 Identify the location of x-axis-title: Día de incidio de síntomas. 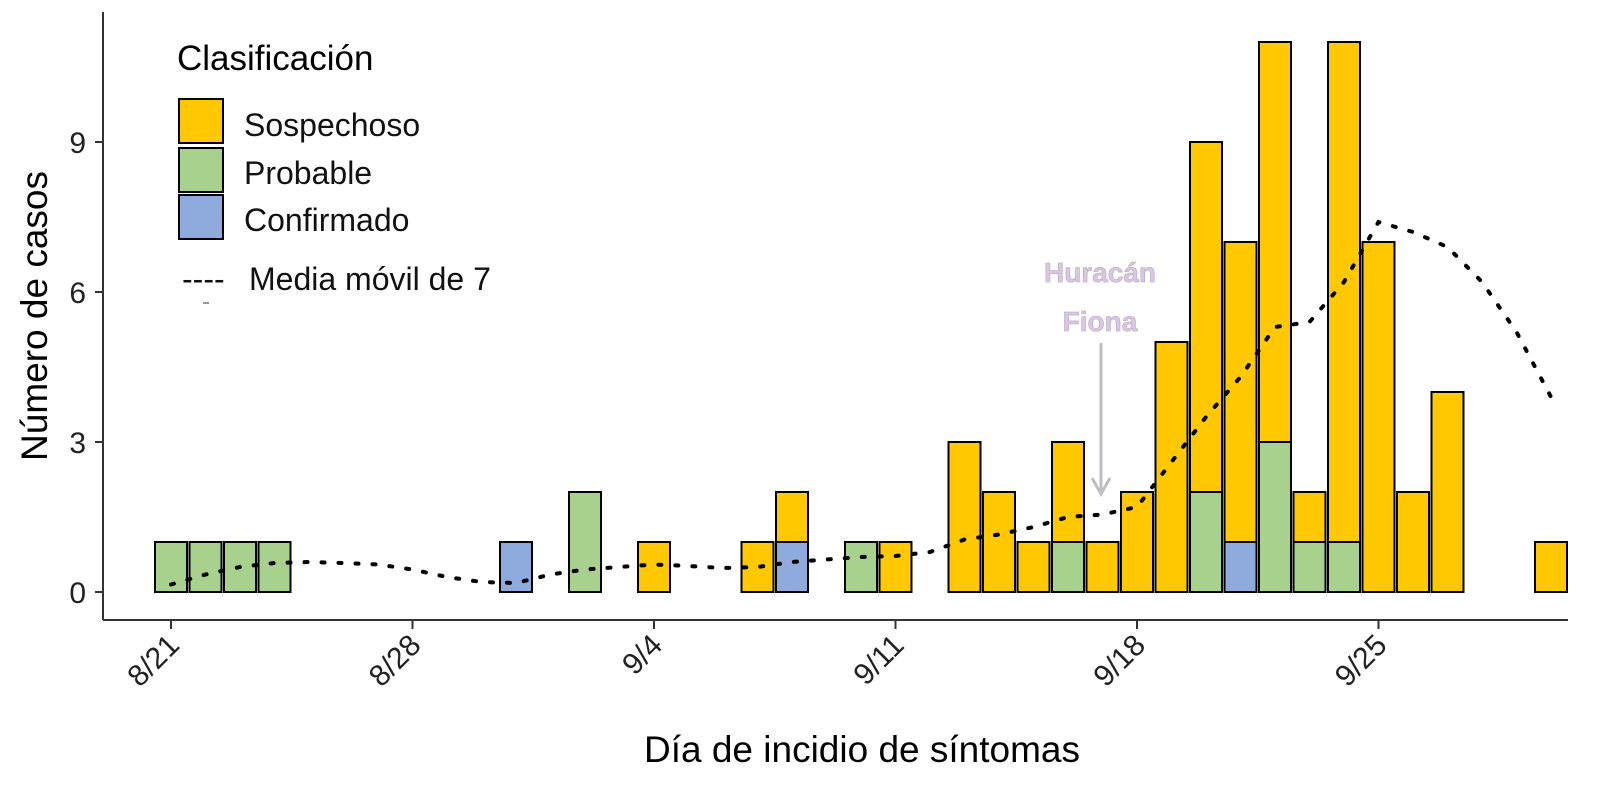
(862, 749).